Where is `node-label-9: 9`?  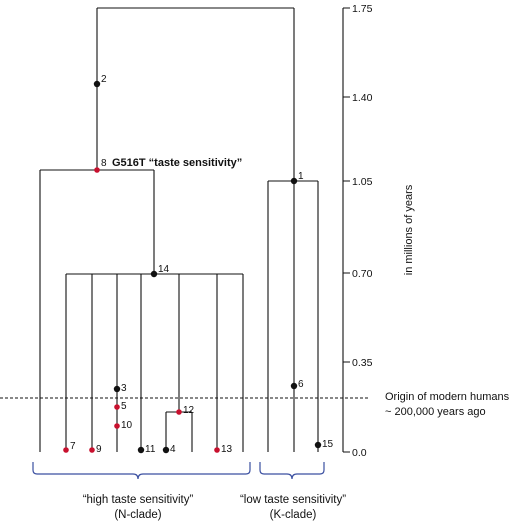 node-label-9: 9 is located at coordinates (99, 449).